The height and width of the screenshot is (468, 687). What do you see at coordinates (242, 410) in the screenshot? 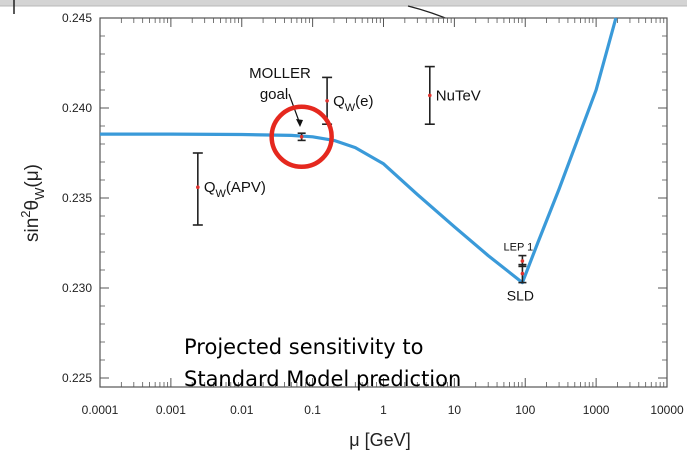
I see `x-tick-label: 0.01` at bounding box center [242, 410].